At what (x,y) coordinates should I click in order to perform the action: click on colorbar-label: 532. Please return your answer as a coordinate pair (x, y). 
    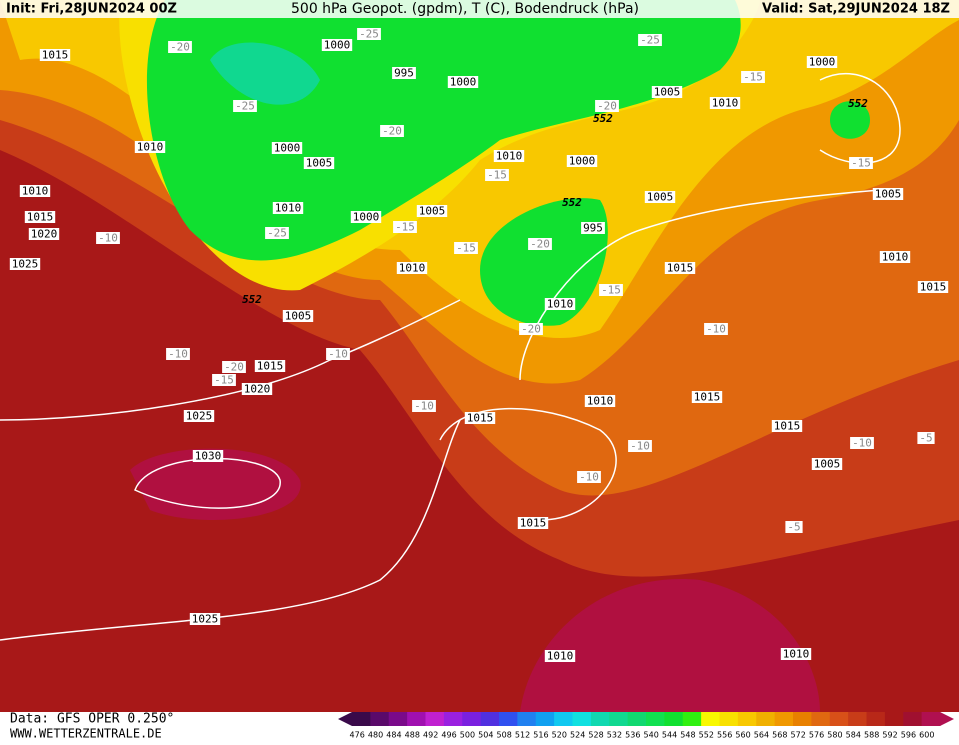
    Looking at the image, I should click on (614, 735).